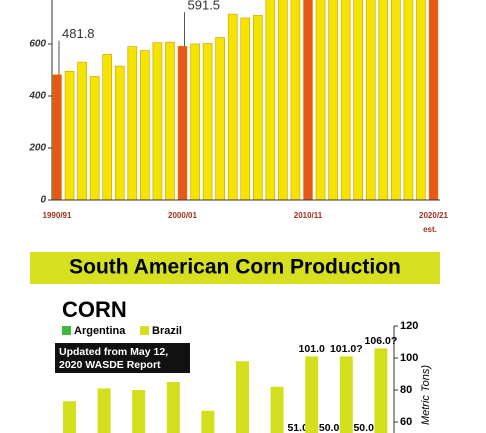  What do you see at coordinates (43, 200) in the screenshot?
I see `y-tick-label: 0` at bounding box center [43, 200].